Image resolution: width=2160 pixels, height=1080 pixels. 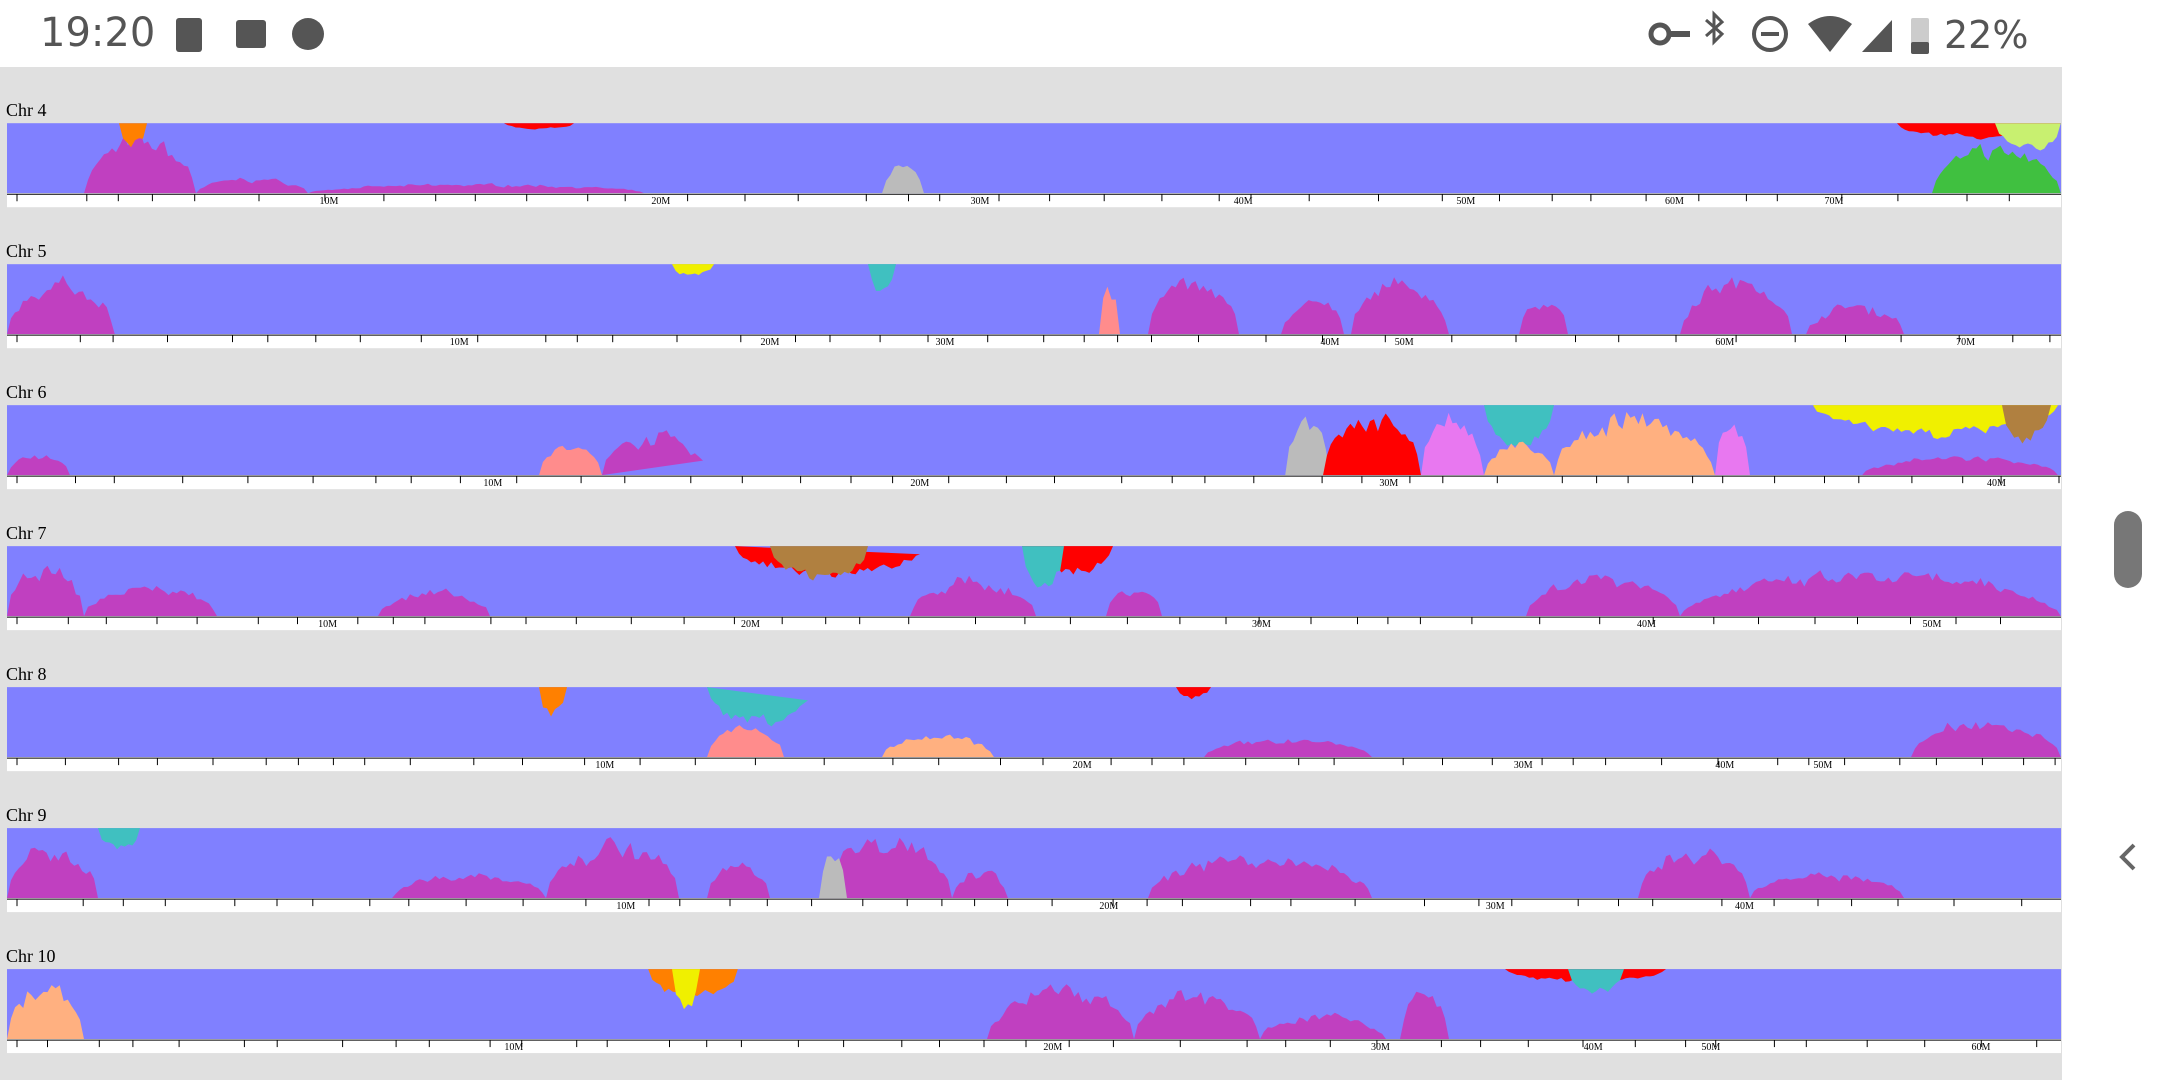 I want to click on chromosome-label: Chr 8, so click(x=26, y=674).